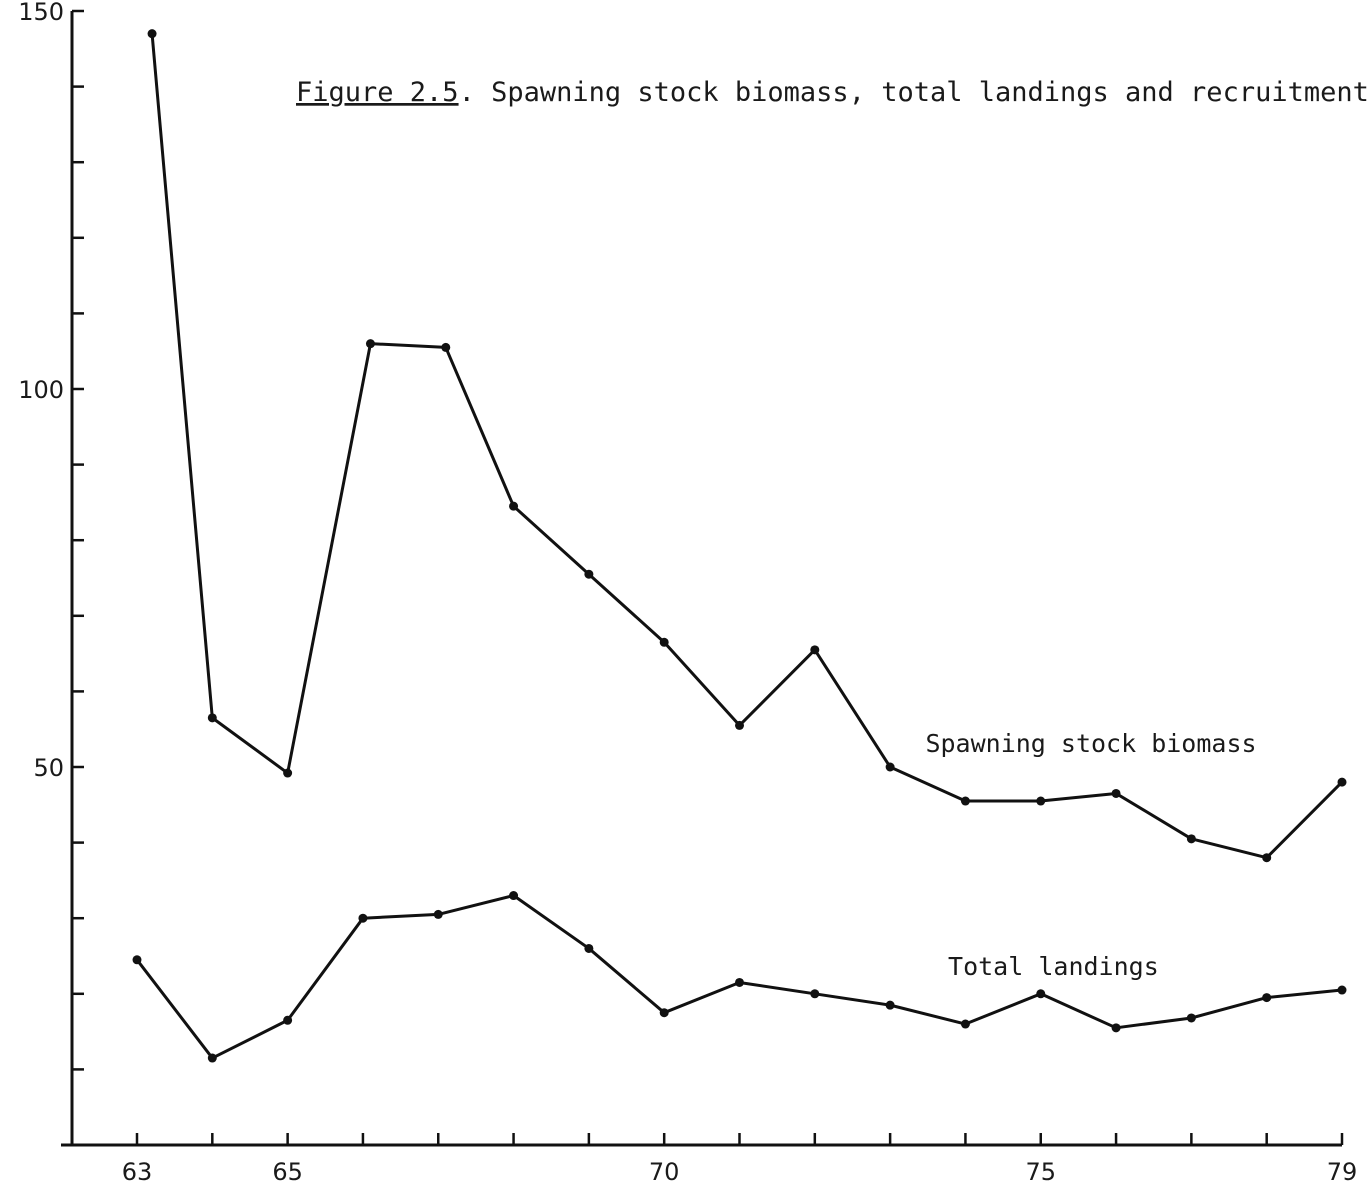 The width and height of the screenshot is (1370, 1197). What do you see at coordinates (1053, 966) in the screenshot?
I see `series-label: Total landings` at bounding box center [1053, 966].